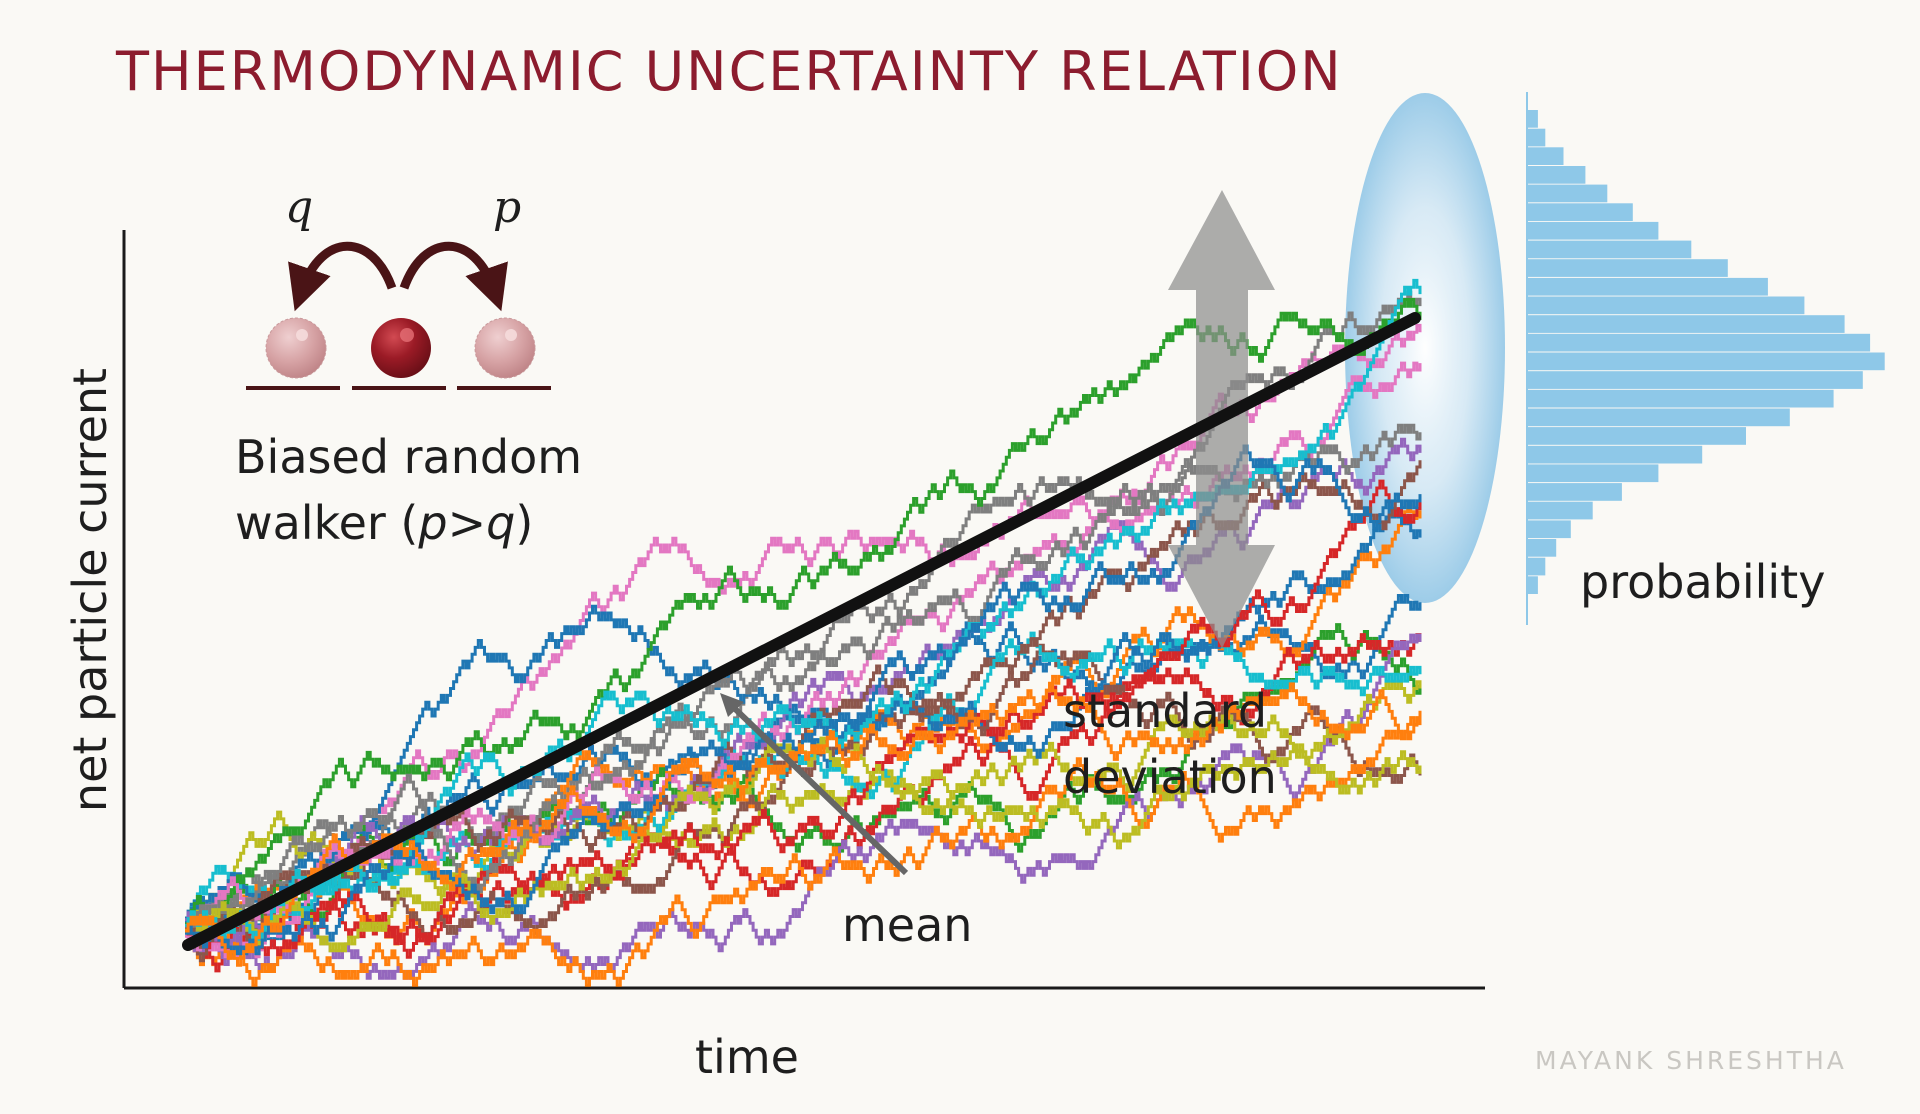 The width and height of the screenshot is (1920, 1114). I want to click on caption-q: q, so click(501, 523).